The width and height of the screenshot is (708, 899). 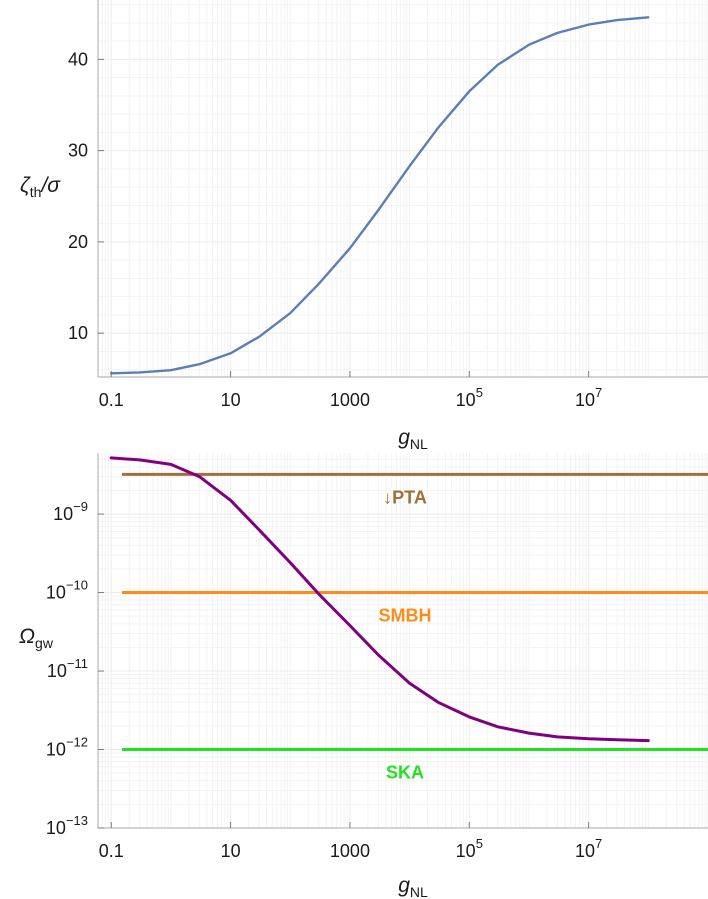 I want to click on y-tick-label-1: 20, so click(x=78, y=242).